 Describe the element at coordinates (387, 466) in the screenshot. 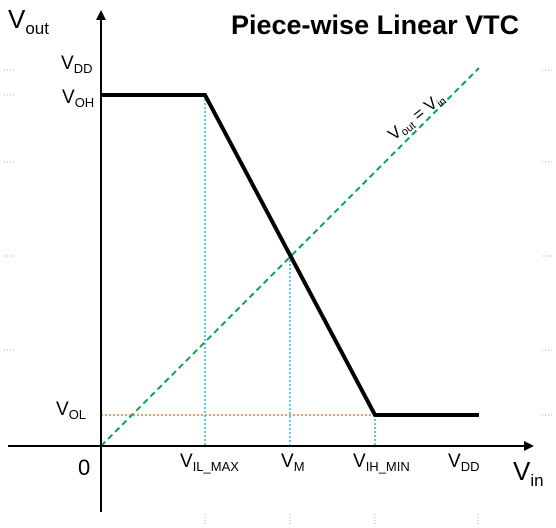

I see `vih-min-label-sub: IH_MIN` at that location.